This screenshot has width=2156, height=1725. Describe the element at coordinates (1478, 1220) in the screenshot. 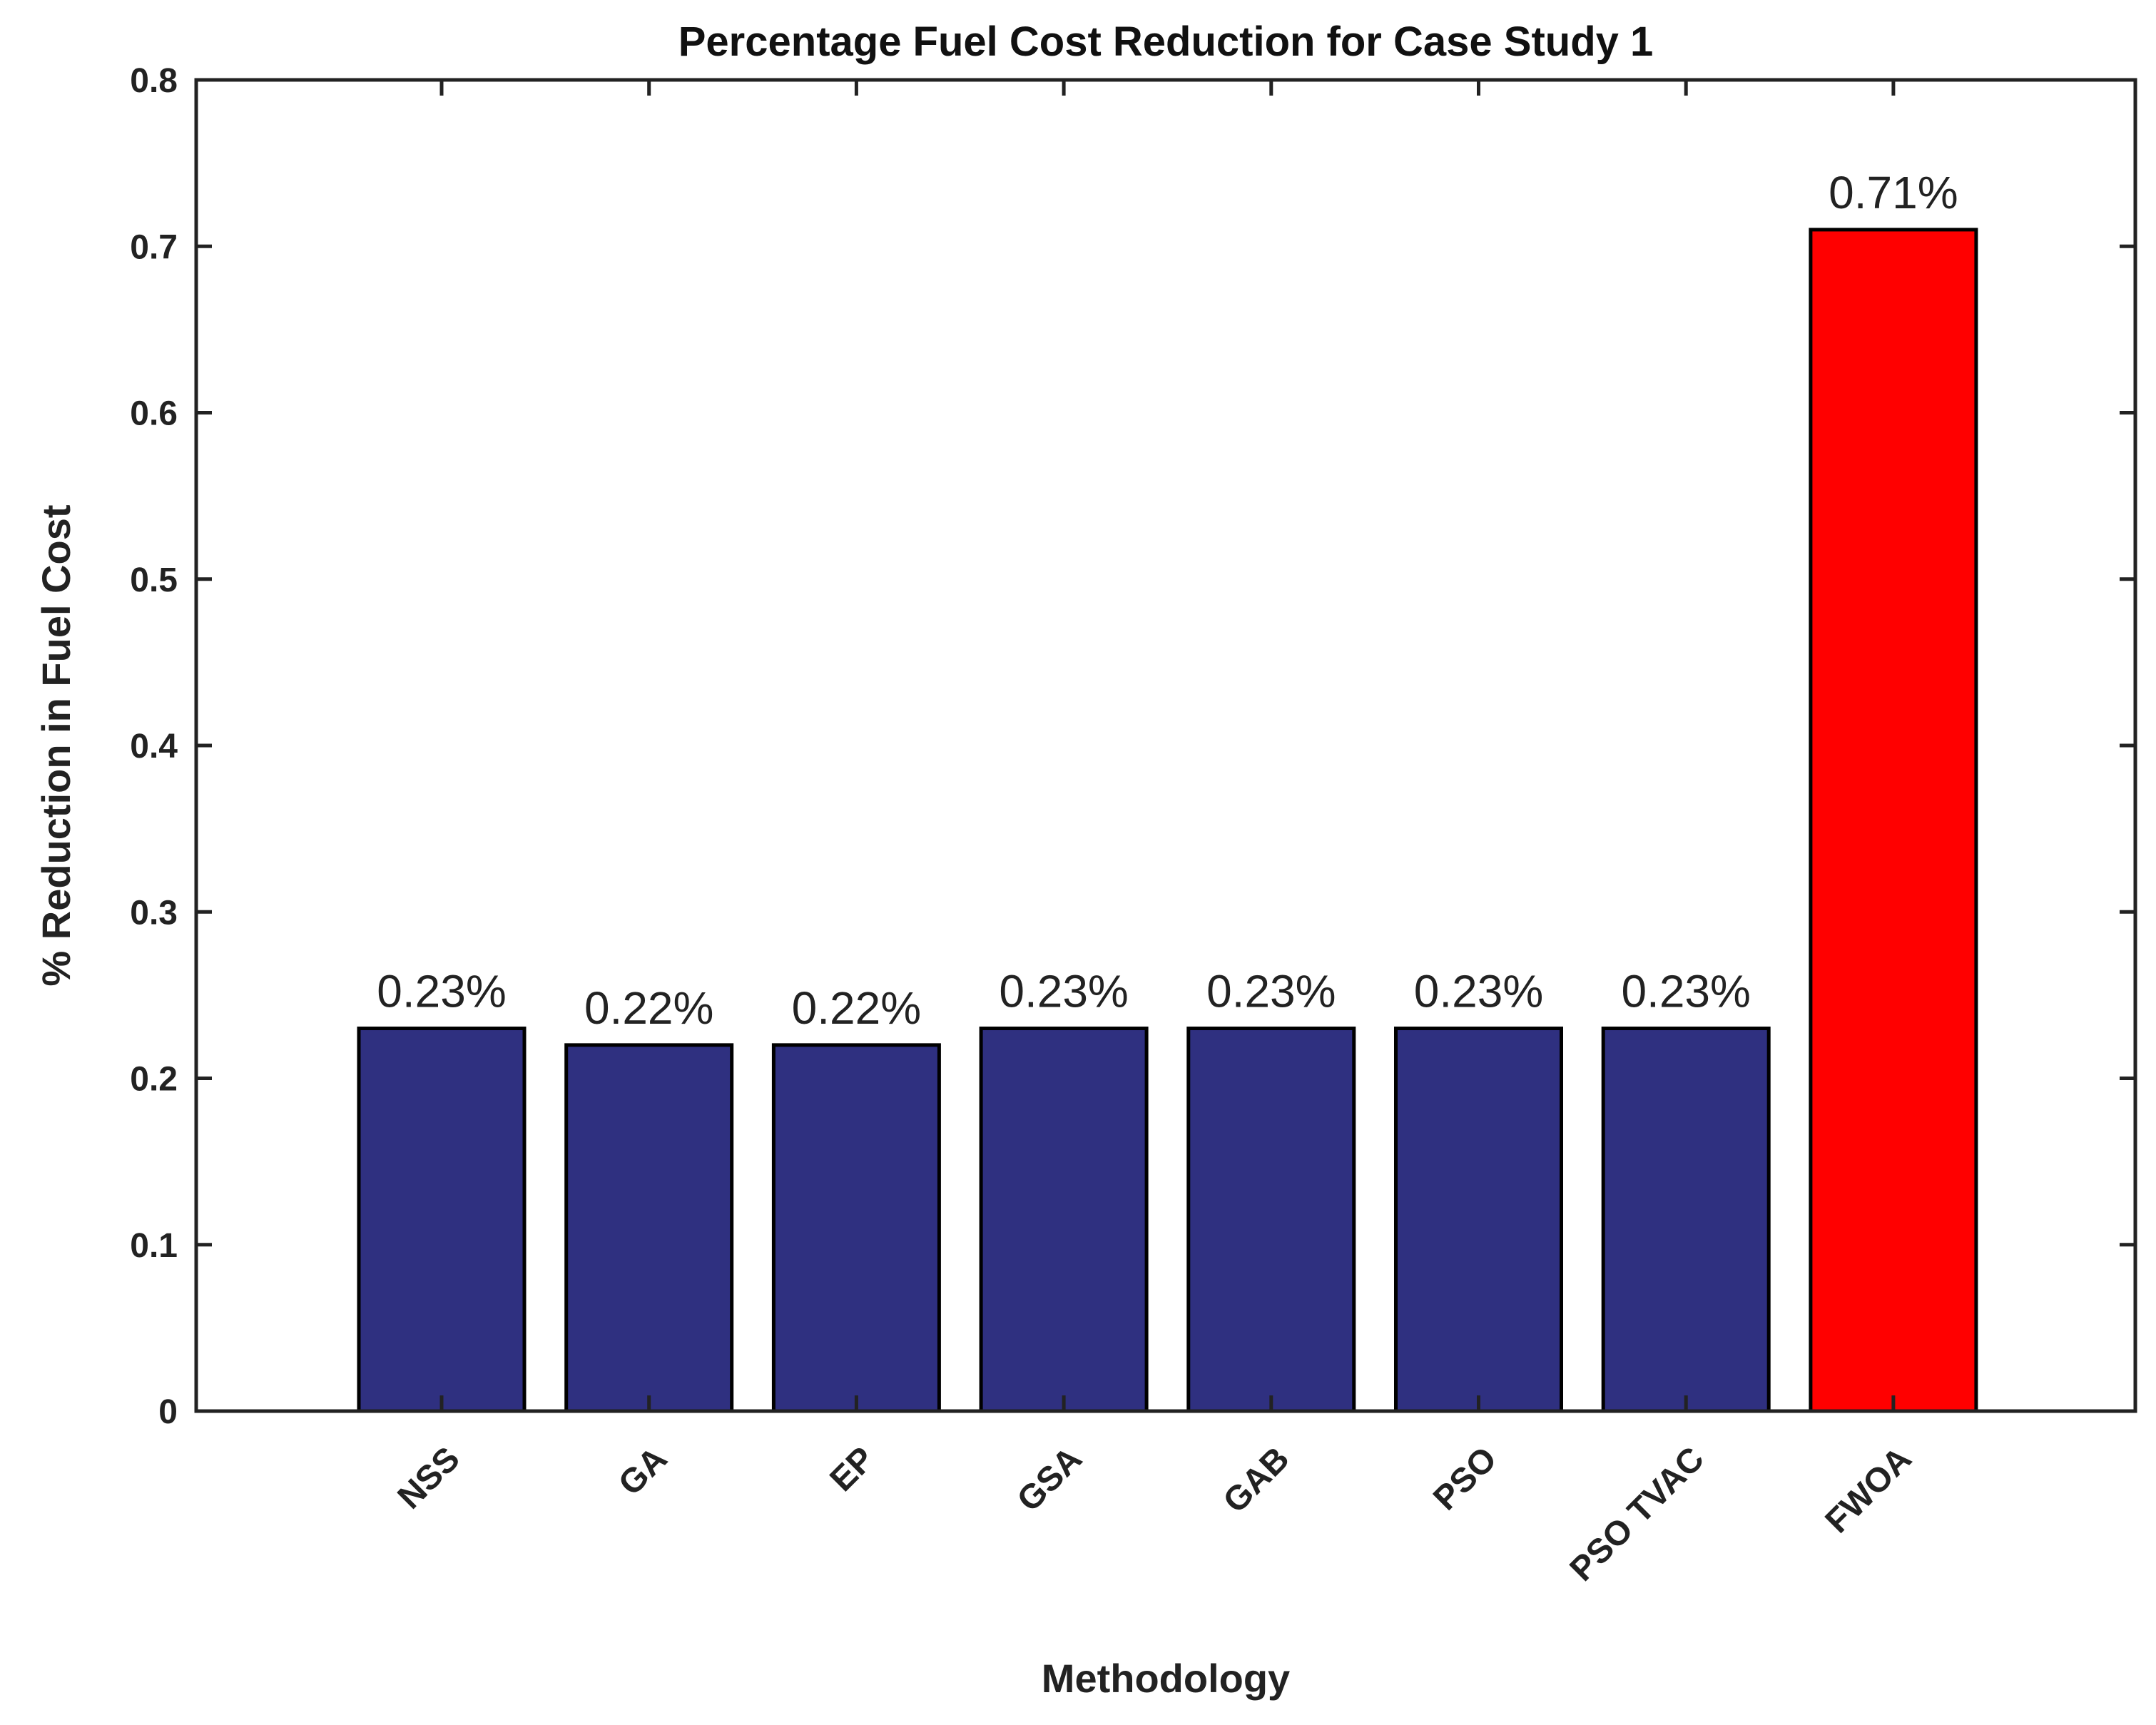

I see `bar-pso` at that location.